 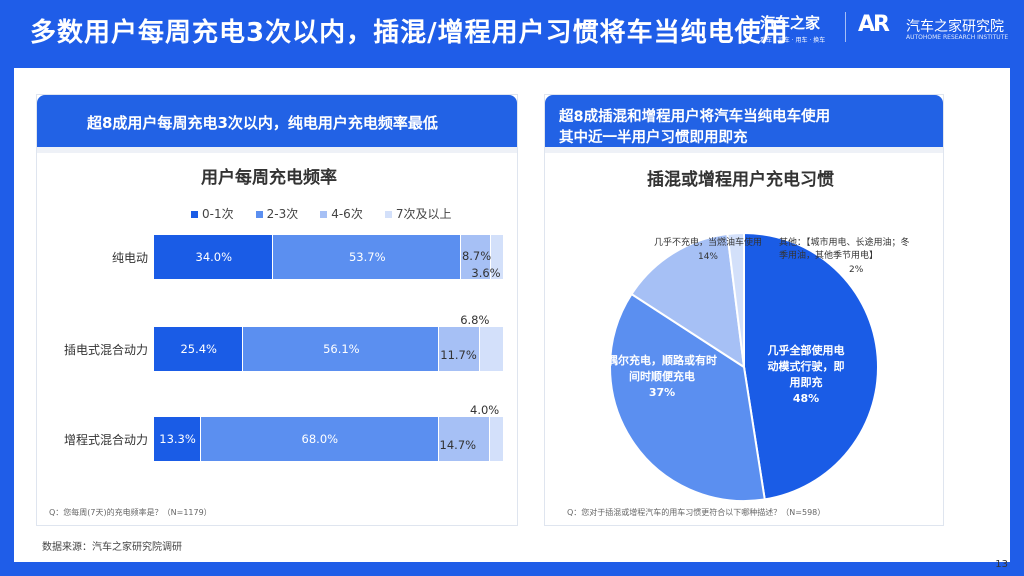 I want to click on autohome-logo: 汽车之家 看车 · 买车 · 用车 · 换车, so click(x=792, y=28).